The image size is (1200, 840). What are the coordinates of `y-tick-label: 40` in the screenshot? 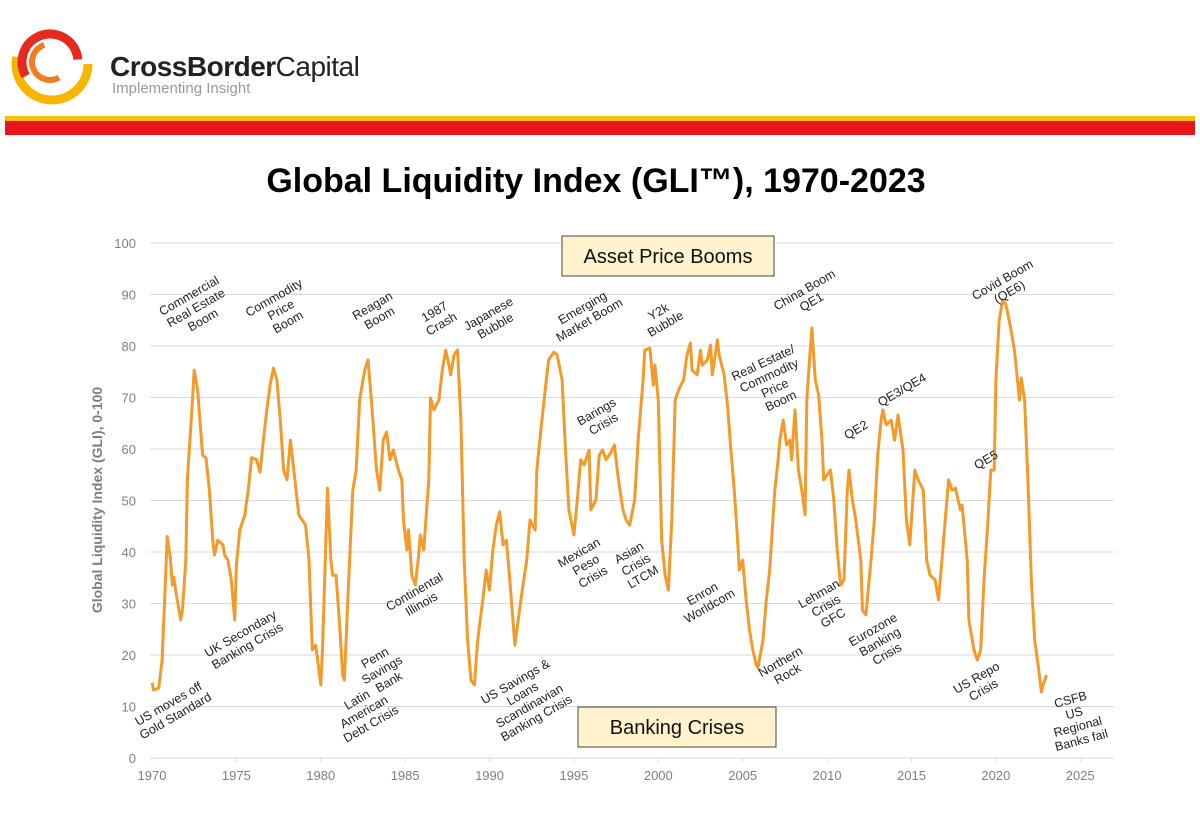 It's located at (129, 552).